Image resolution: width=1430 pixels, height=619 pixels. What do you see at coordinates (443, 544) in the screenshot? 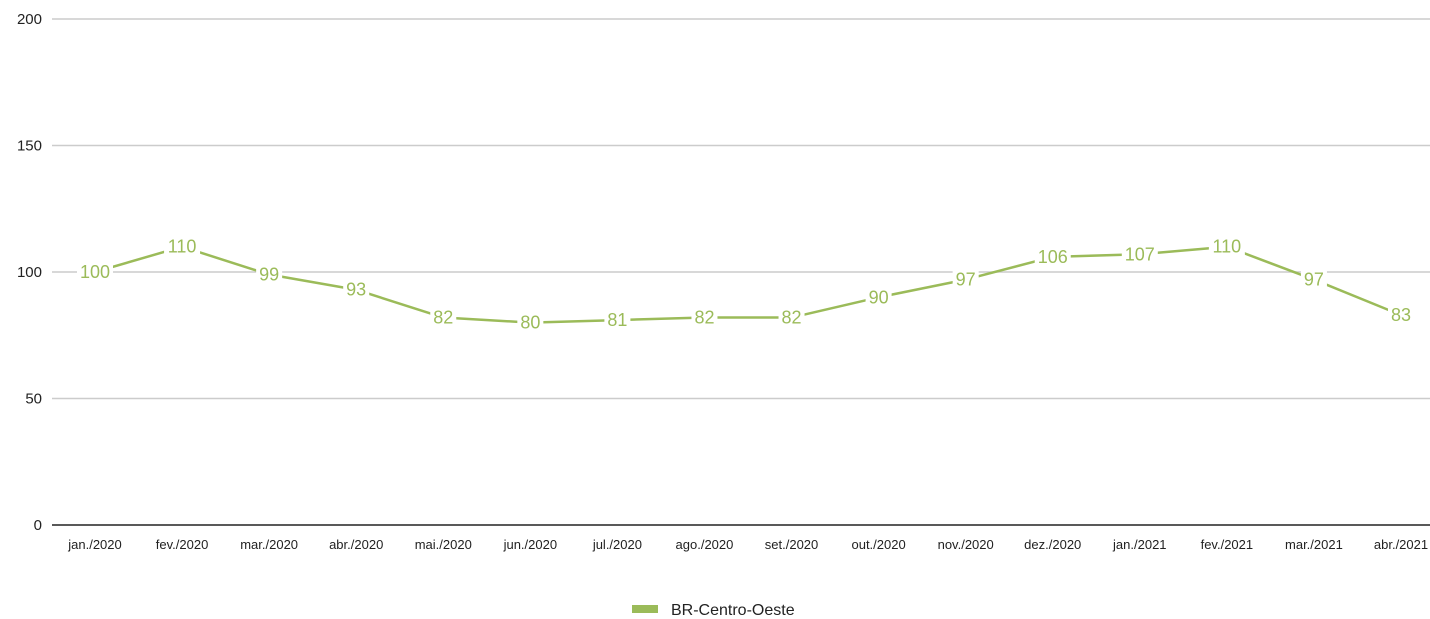
I see `x-tick-label: mai./2020` at bounding box center [443, 544].